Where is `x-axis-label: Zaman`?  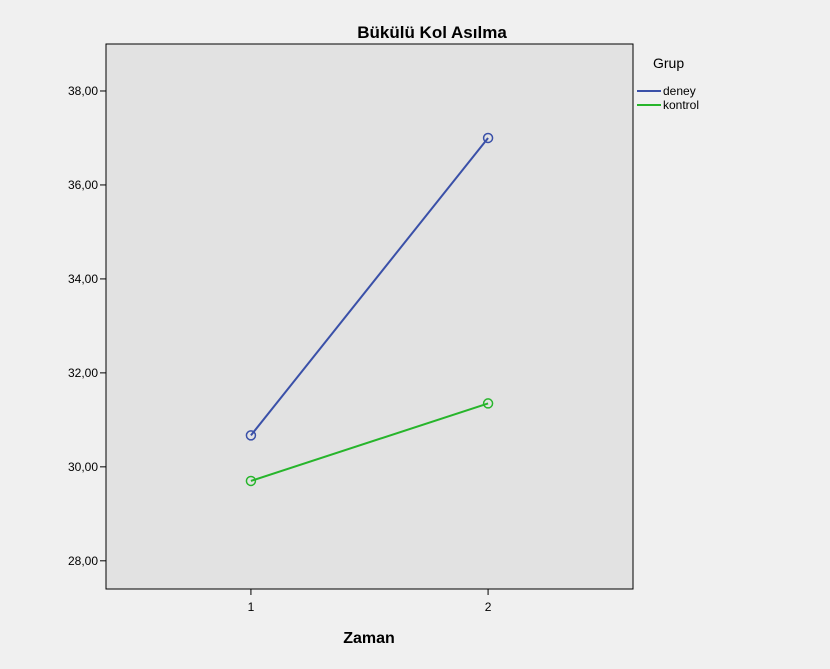
x-axis-label: Zaman is located at coordinates (369, 638).